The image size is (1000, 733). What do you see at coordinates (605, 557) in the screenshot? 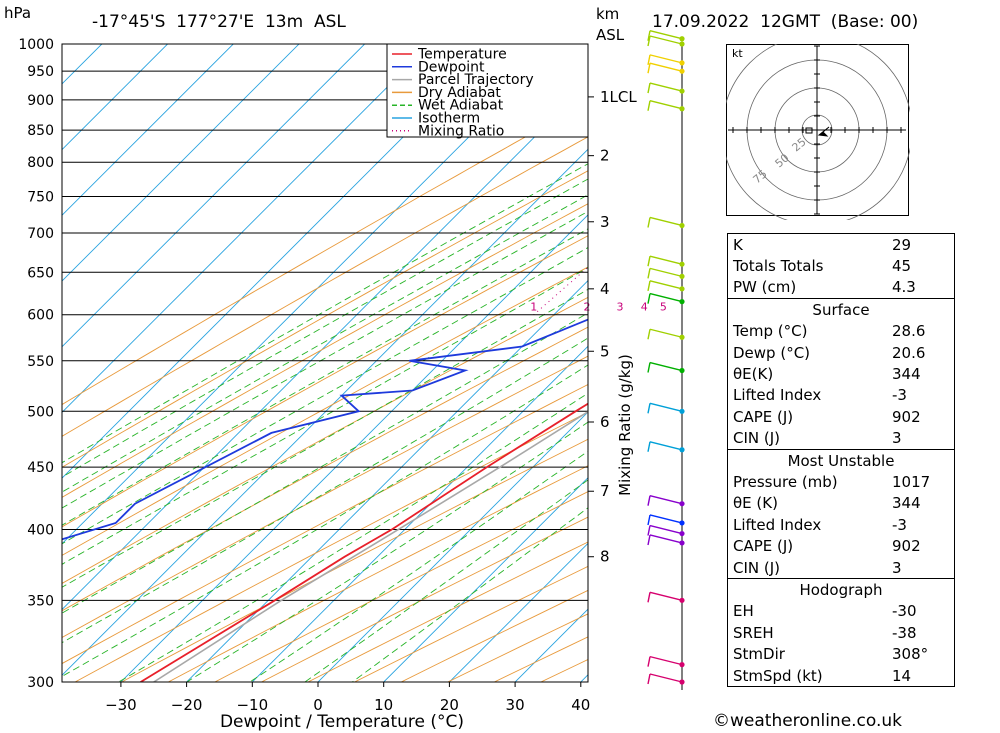
I see `km-tick-label: 8` at bounding box center [605, 557].